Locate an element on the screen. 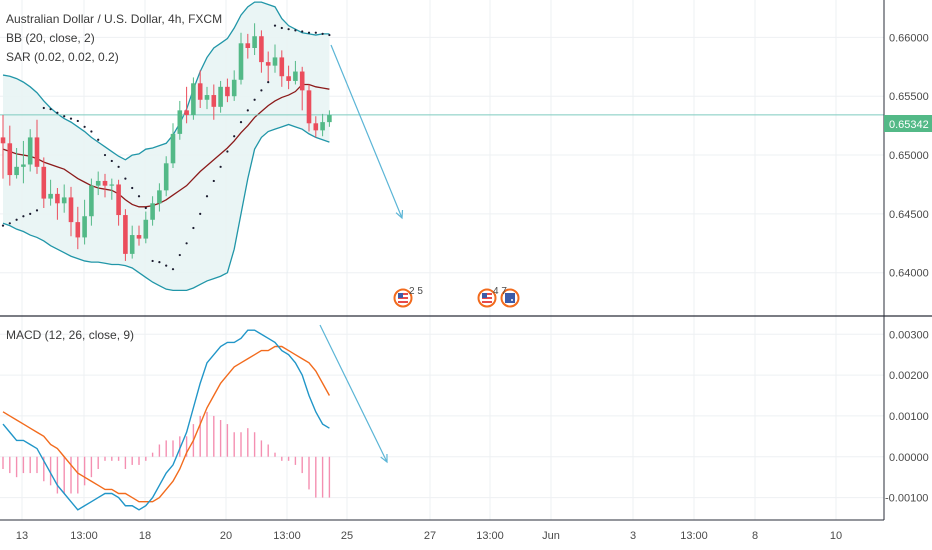 The image size is (932, 550). macd-axis: 0.00300 0.00200 0.00100 0.00000 -0.00100 is located at coordinates (907, 416).